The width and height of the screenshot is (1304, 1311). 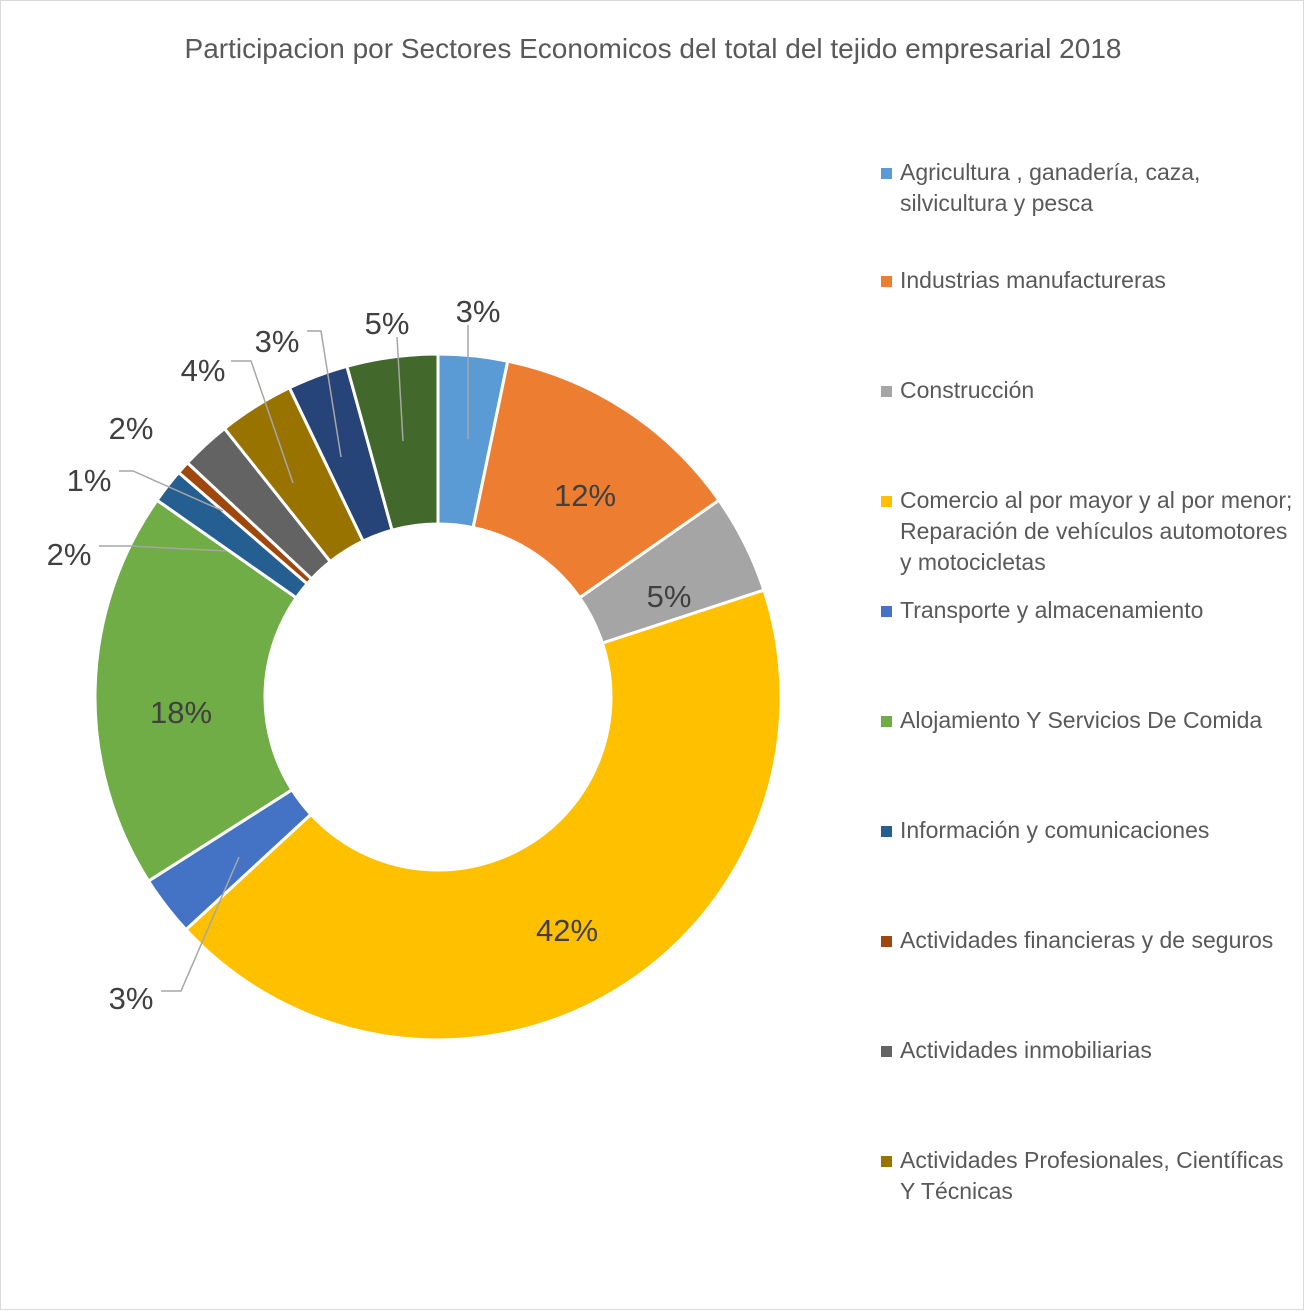 I want to click on data-label-9: 2%, so click(x=131, y=428).